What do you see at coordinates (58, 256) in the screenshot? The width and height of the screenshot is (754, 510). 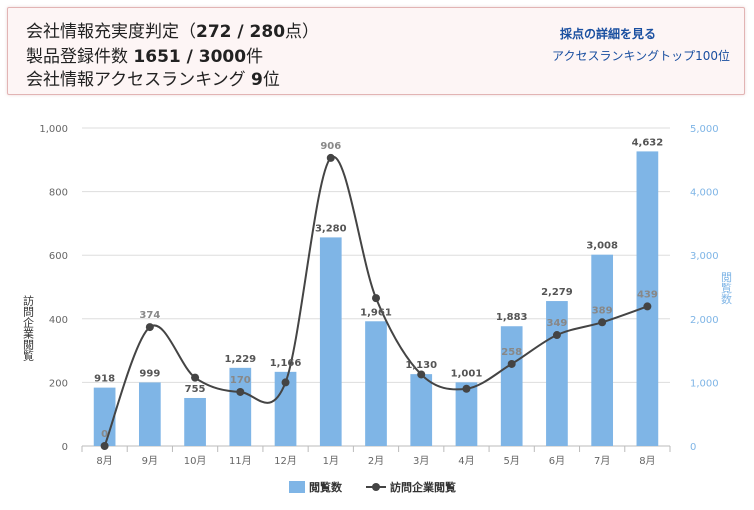 I see `y-left-tick-label: 600` at bounding box center [58, 256].